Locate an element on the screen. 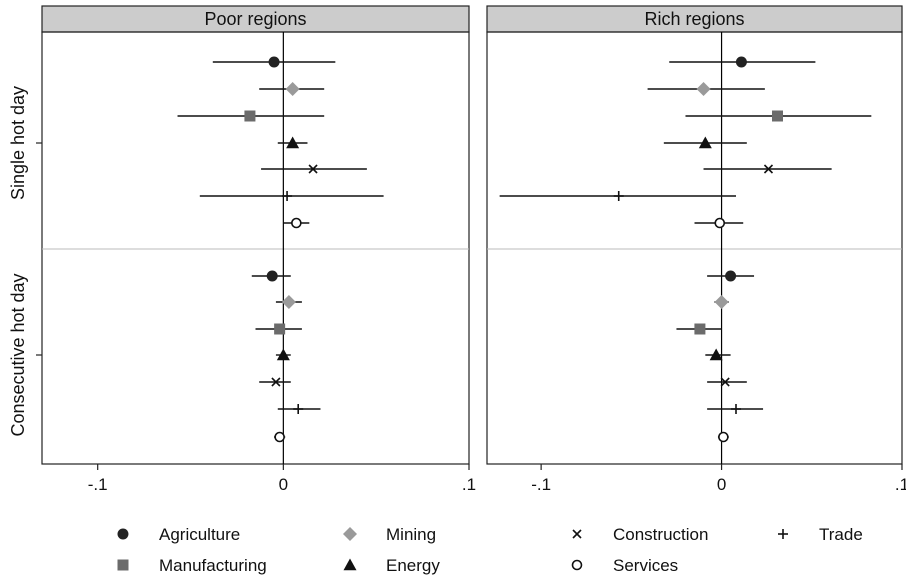 The height and width of the screenshot is (580, 906). y-group-label: Single hot day is located at coordinates (18, 143).